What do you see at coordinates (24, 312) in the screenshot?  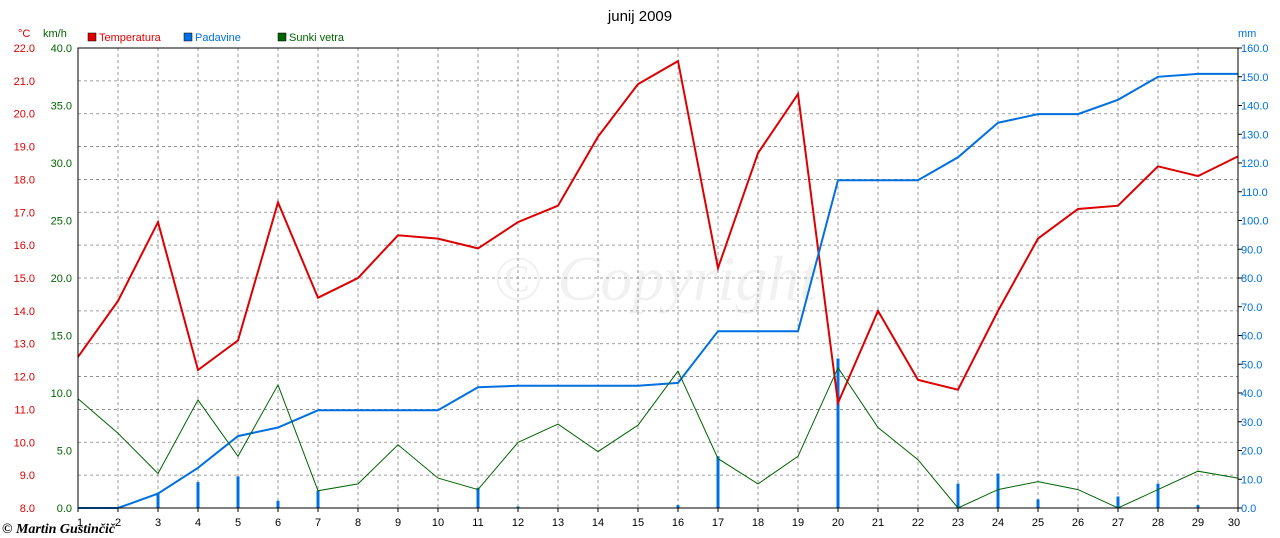 I see `temperature-tick-label: 14.0` at bounding box center [24, 312].